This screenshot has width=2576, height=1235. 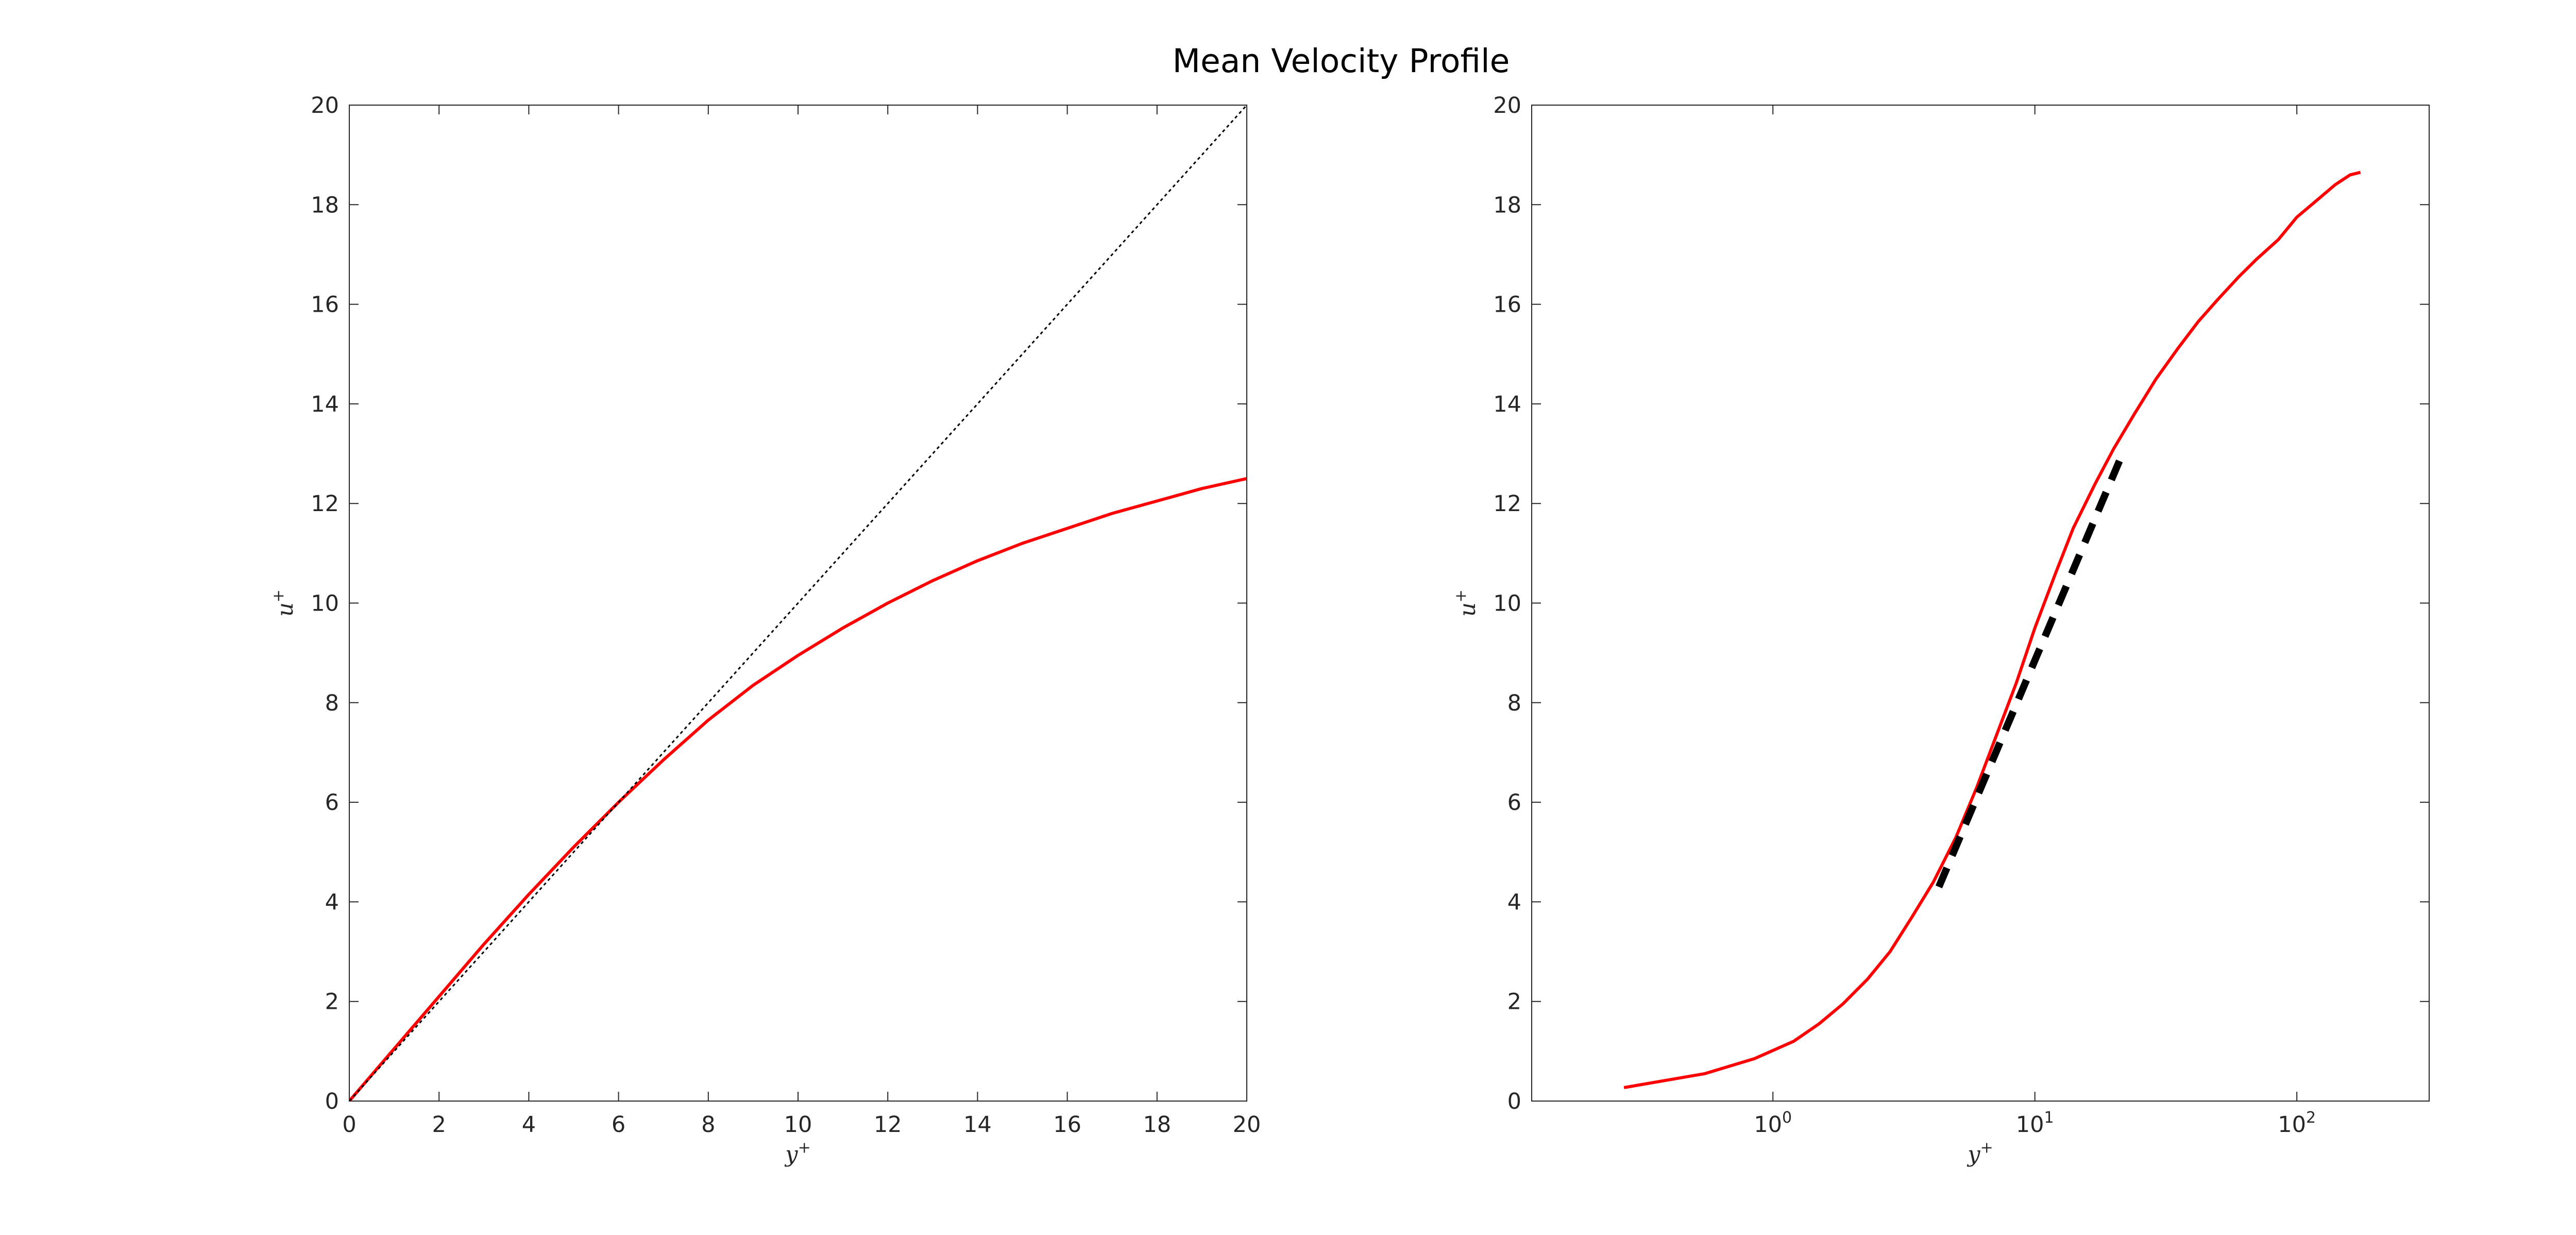 I want to click on reference-dashed-line, so click(x=2031, y=668).